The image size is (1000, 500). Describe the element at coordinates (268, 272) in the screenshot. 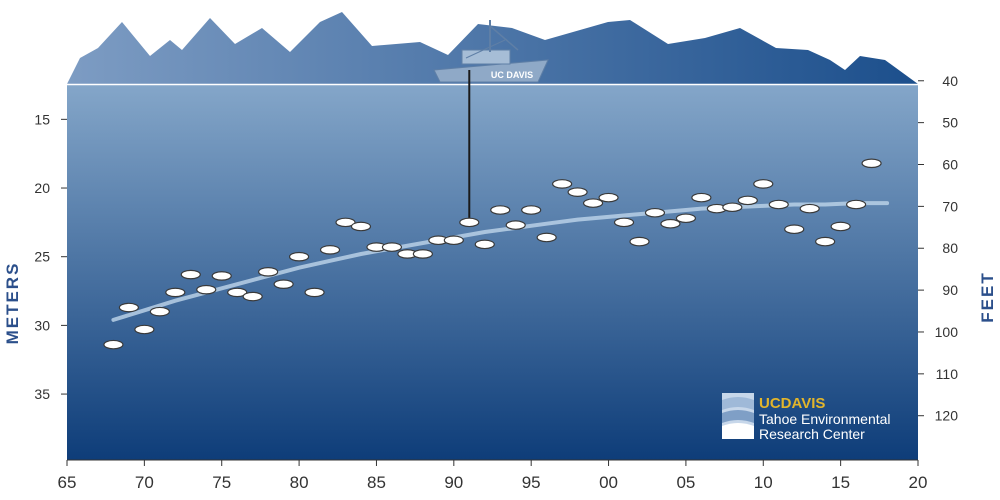

I see `data-point-1978` at that location.